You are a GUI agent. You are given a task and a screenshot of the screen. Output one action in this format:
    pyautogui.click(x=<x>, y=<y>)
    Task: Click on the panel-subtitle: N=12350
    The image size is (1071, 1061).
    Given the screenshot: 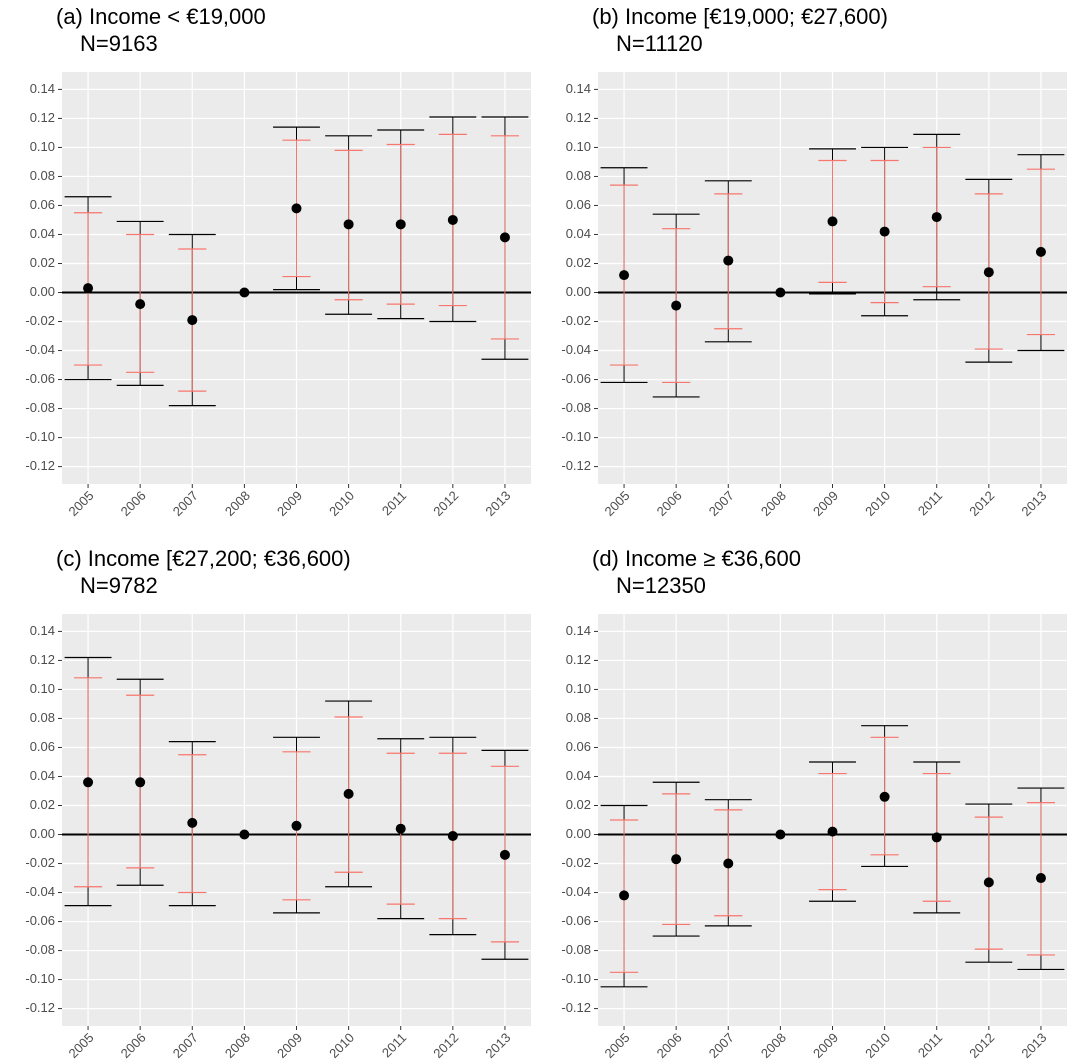 What is the action you would take?
    pyautogui.click(x=661, y=585)
    